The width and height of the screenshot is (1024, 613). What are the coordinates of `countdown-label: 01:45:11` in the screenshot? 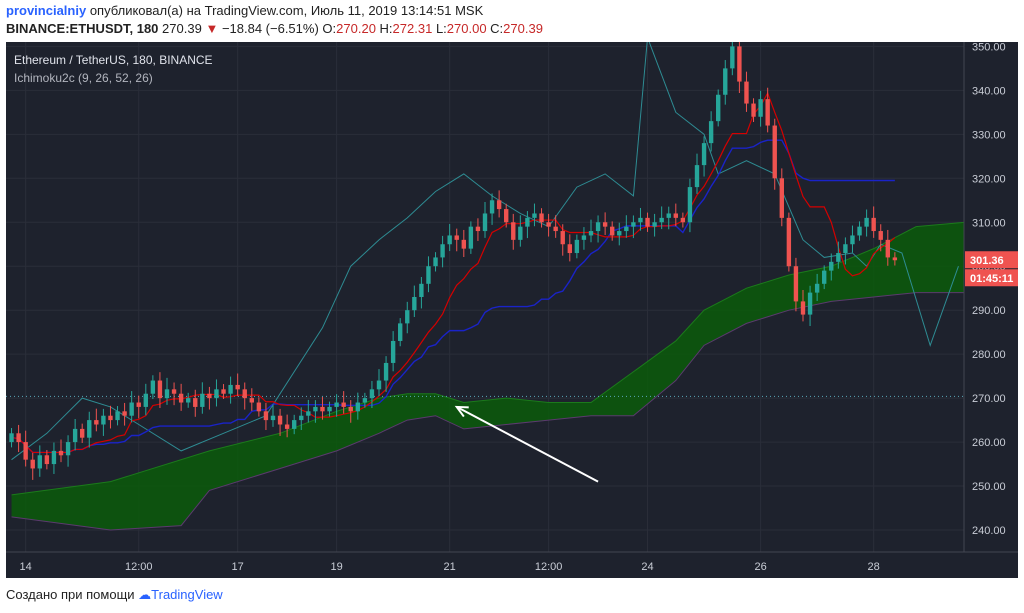 It's located at (991, 279).